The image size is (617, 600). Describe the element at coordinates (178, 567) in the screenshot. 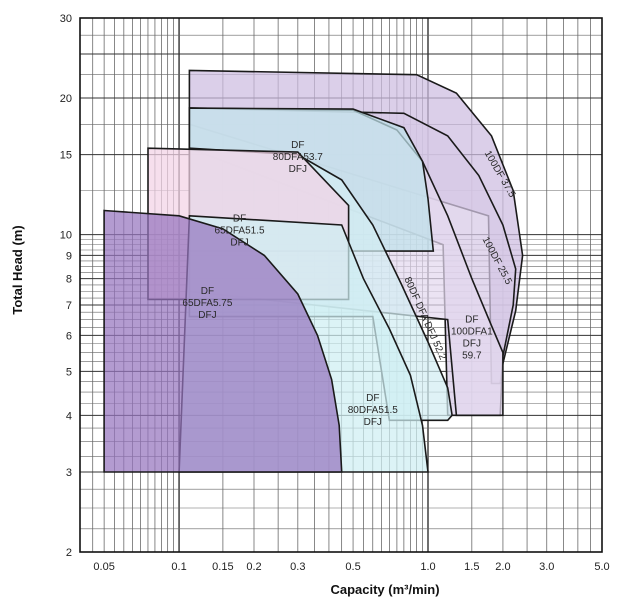

I see `x-tick-label: 0.1` at that location.